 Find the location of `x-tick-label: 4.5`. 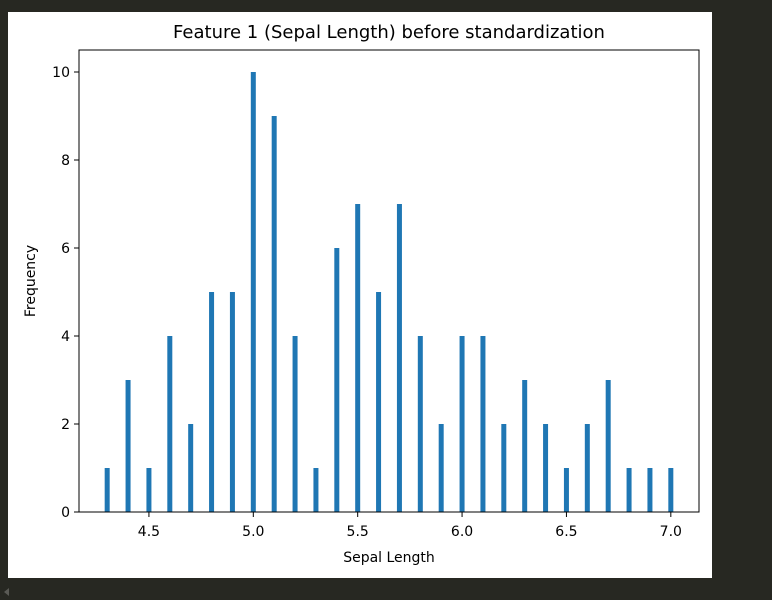

x-tick-label: 4.5 is located at coordinates (149, 532).